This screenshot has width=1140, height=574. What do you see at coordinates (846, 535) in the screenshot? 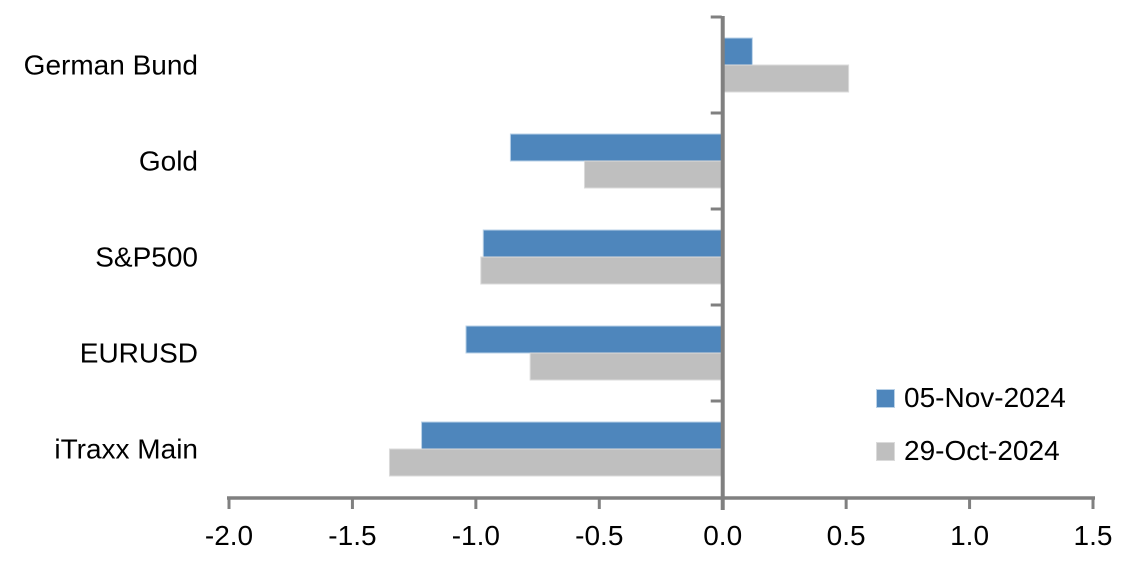
I see `axis-x-tick-label: 0.5` at bounding box center [846, 535].